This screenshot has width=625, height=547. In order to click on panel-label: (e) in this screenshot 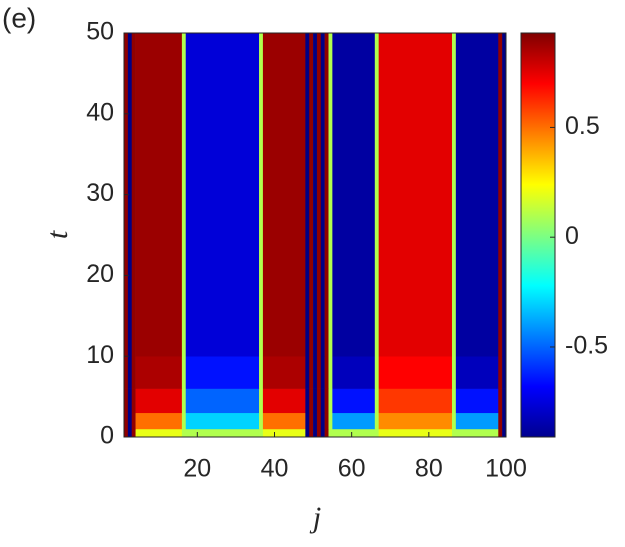, I will do `click(19, 17)`.